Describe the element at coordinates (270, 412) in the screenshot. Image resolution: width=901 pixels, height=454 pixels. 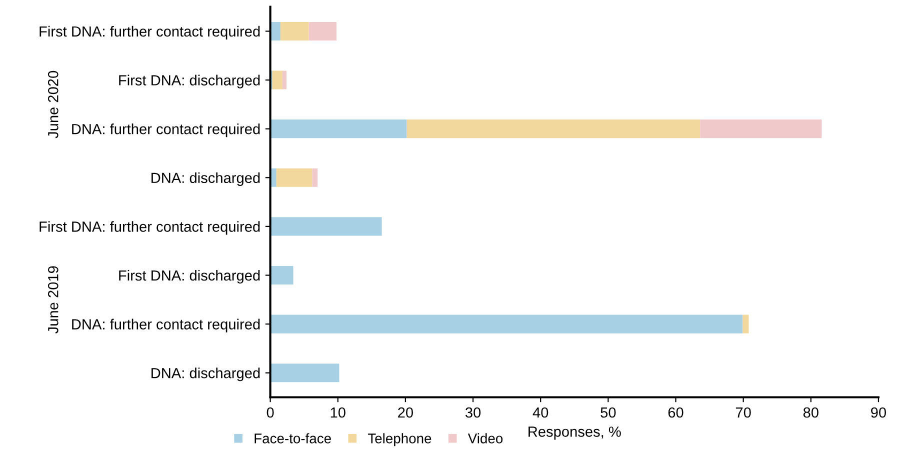
I see `x-tick-label: 0` at that location.